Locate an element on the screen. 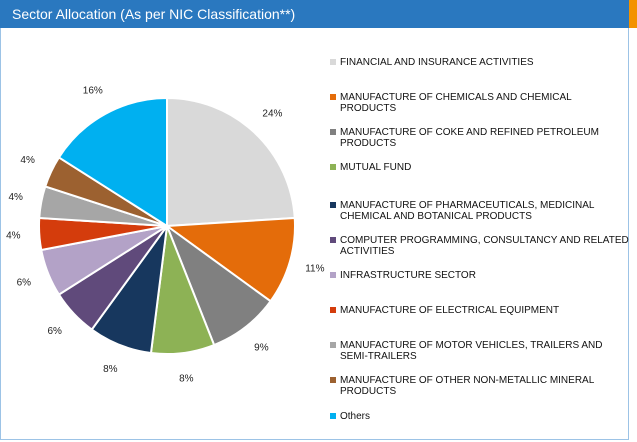 Image resolution: width=637 pixels, height=442 pixels. data-label: 16% is located at coordinates (93, 91).